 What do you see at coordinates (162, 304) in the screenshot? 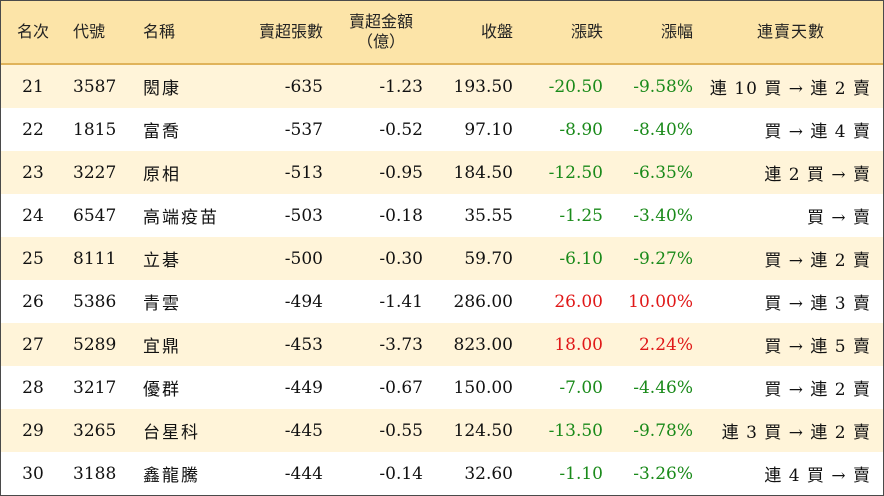
I see `name-cell: 青雲` at bounding box center [162, 304].